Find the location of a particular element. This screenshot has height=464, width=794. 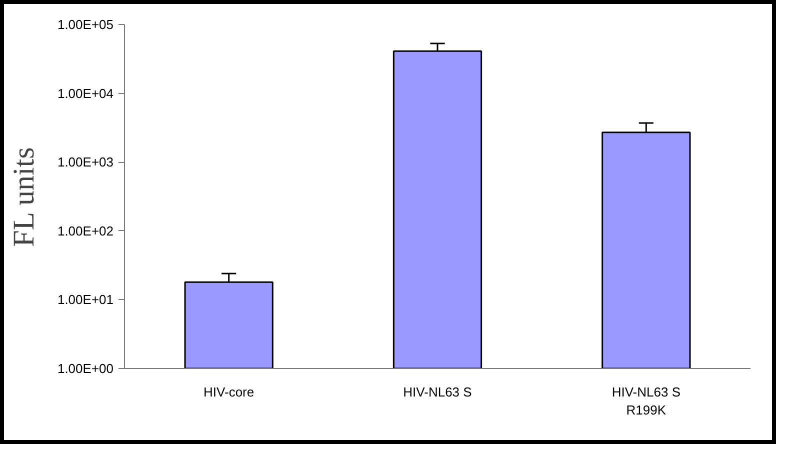

y-tick-label: 1.00E+03 is located at coordinates (85, 162).